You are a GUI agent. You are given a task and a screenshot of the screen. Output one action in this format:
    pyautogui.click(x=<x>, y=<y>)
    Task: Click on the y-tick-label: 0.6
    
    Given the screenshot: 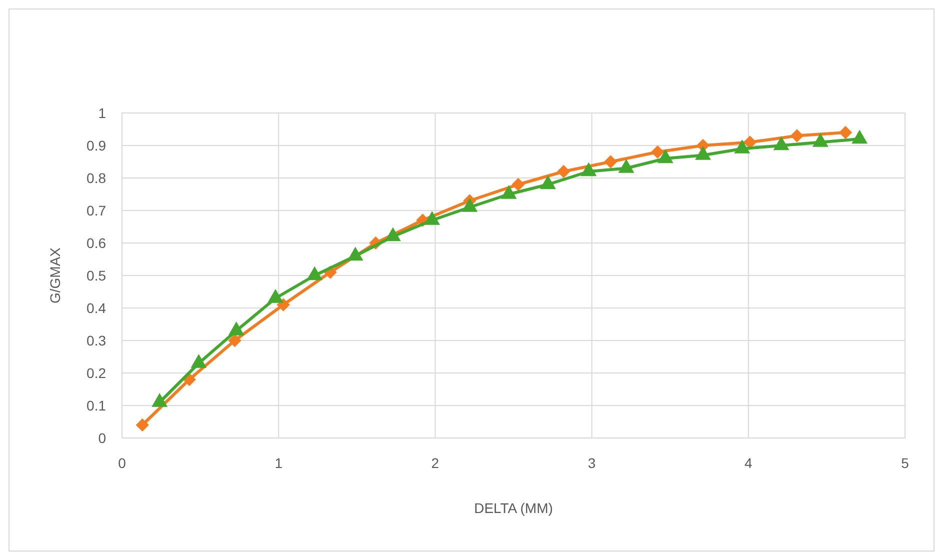 What is the action you would take?
    pyautogui.click(x=96, y=242)
    